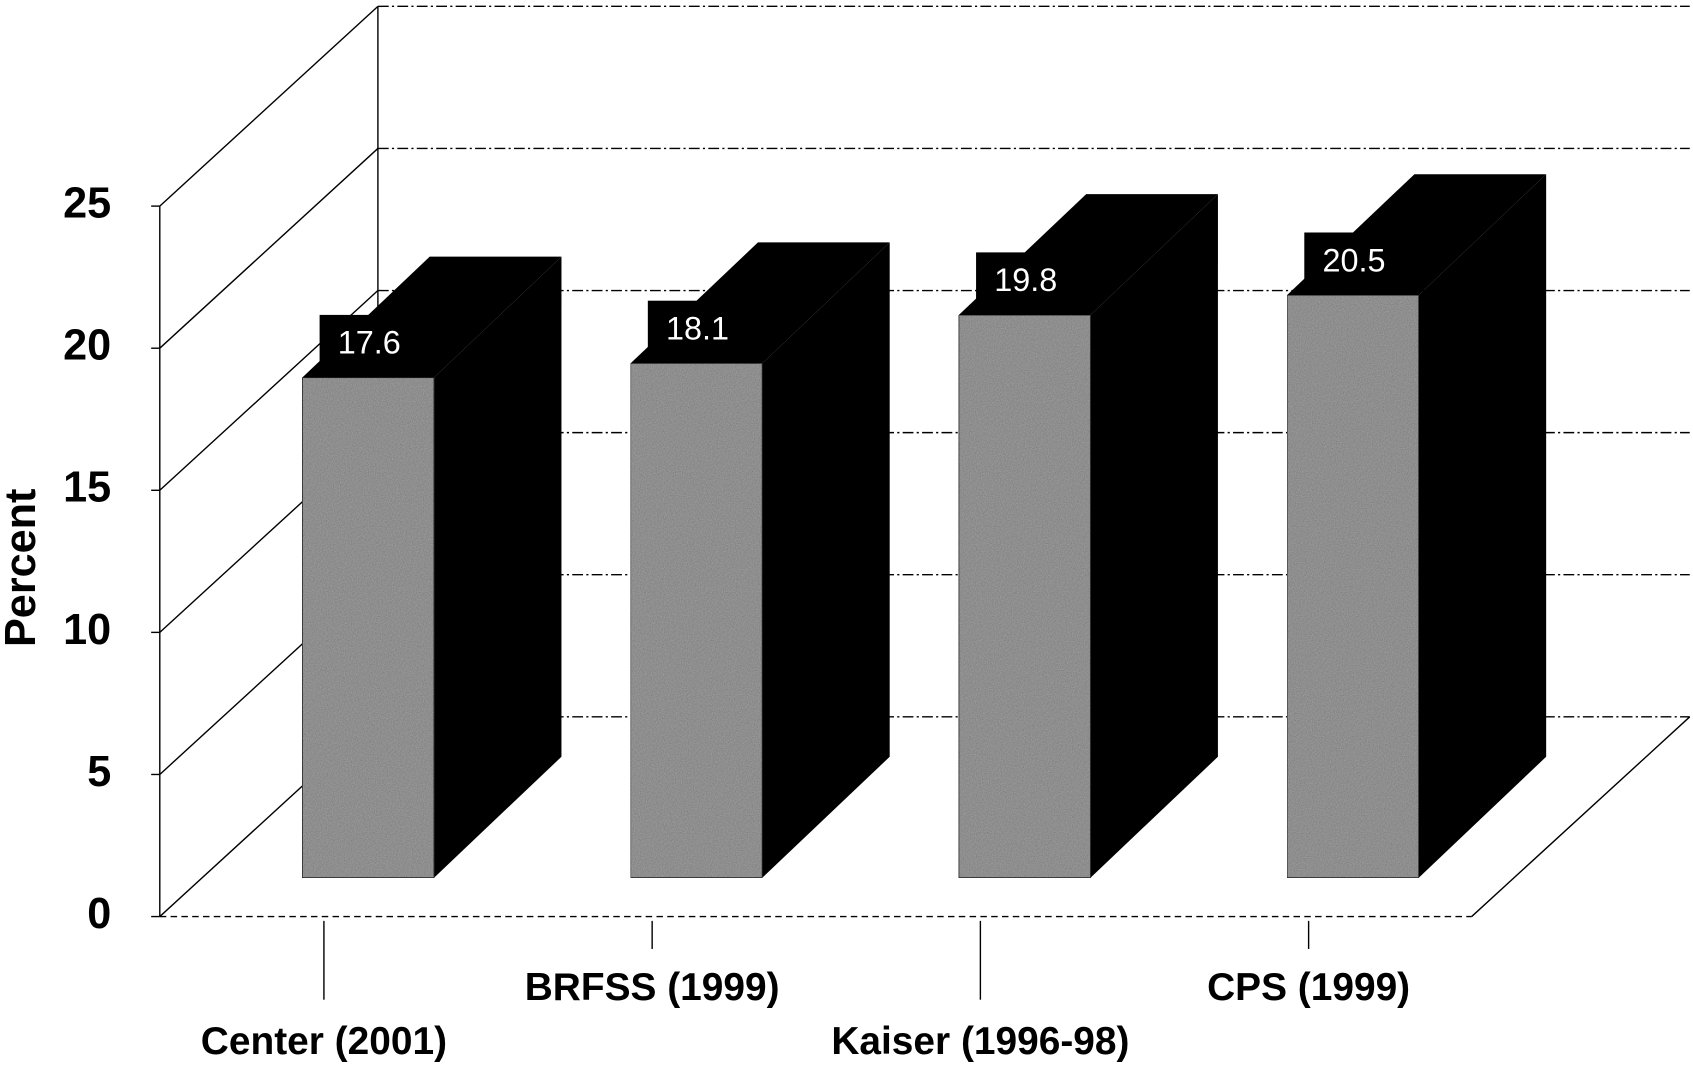 This screenshot has width=1693, height=1073. I want to click on value-label: 18.1, so click(697, 328).